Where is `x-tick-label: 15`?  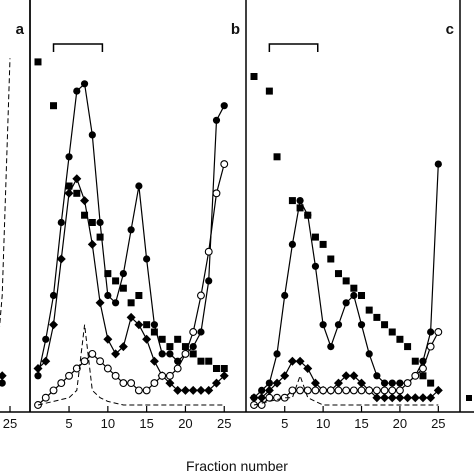
x-tick-label: 15 is located at coordinates (146, 423).